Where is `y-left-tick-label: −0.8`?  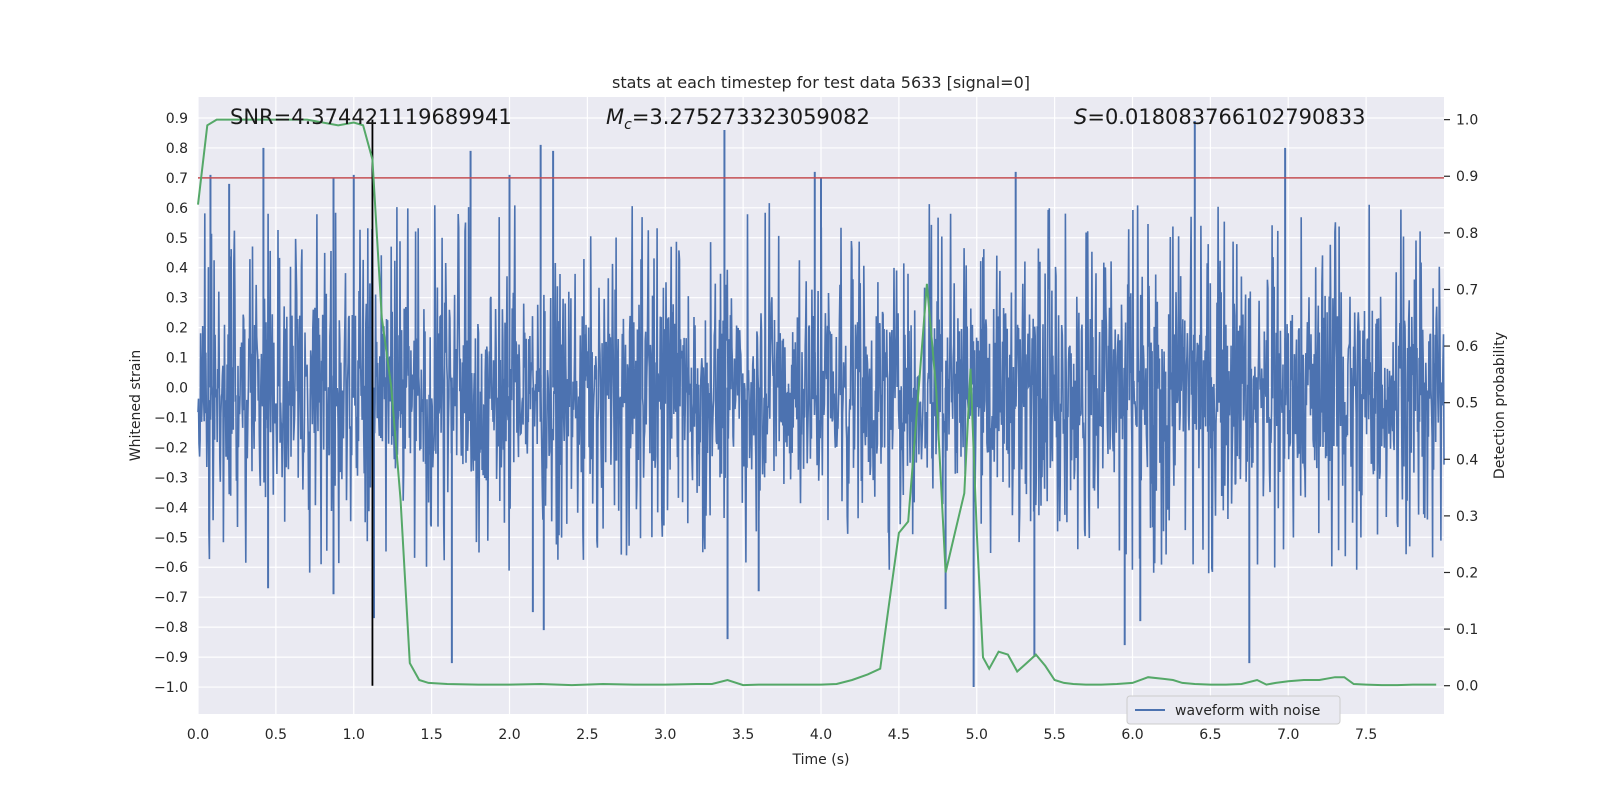
y-left-tick-label: −0.8 is located at coordinates (171, 628).